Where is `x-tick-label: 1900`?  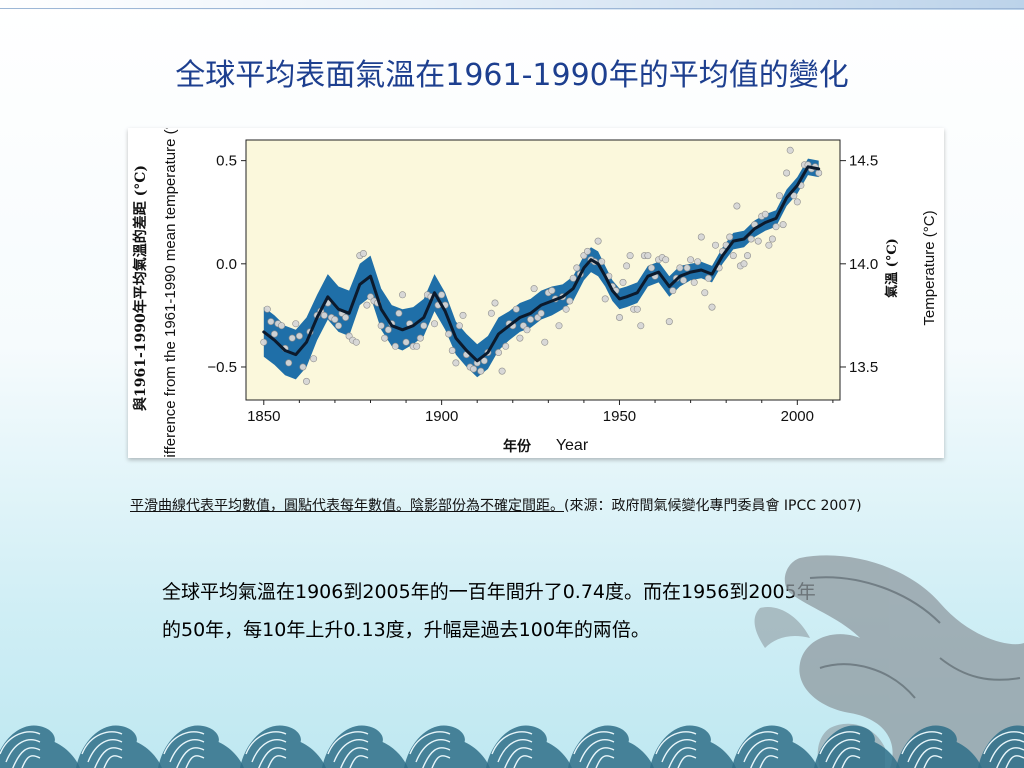
x-tick-label: 1900 is located at coordinates (441, 416).